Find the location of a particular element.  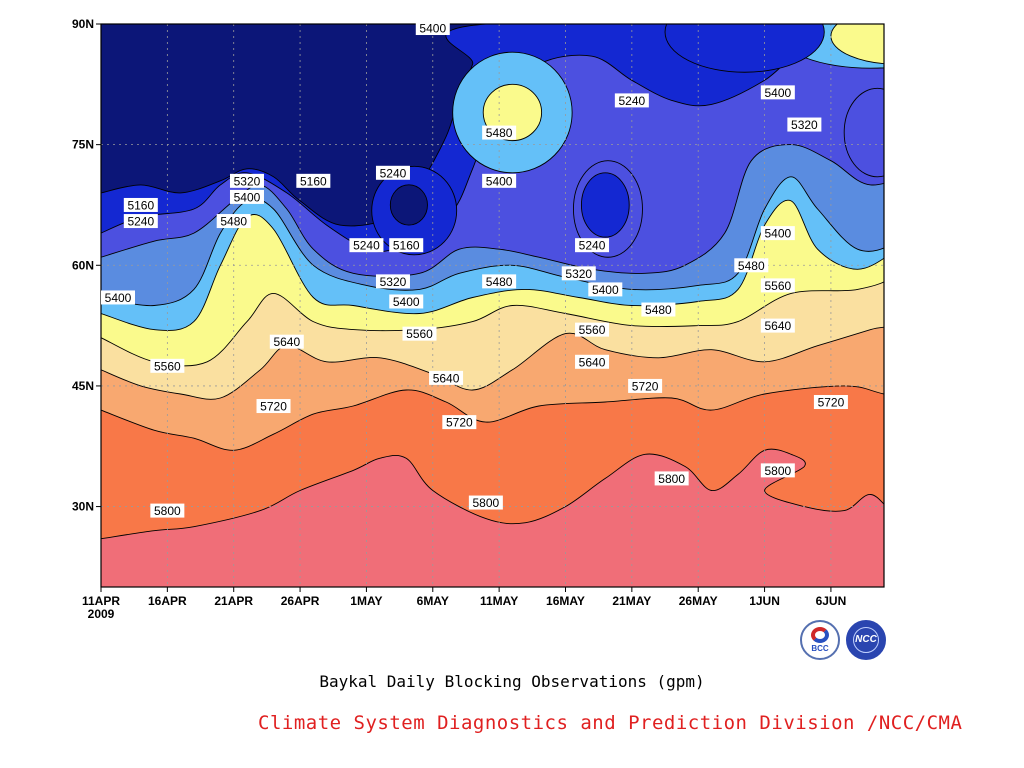

contour-label: 5720 is located at coordinates (645, 385).